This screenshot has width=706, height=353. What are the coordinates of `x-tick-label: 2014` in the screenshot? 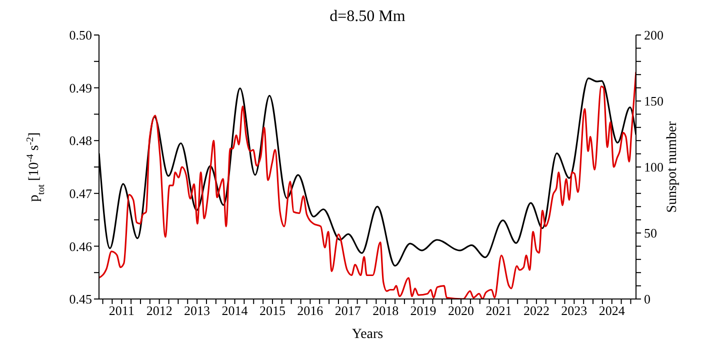 It's located at (235, 310).